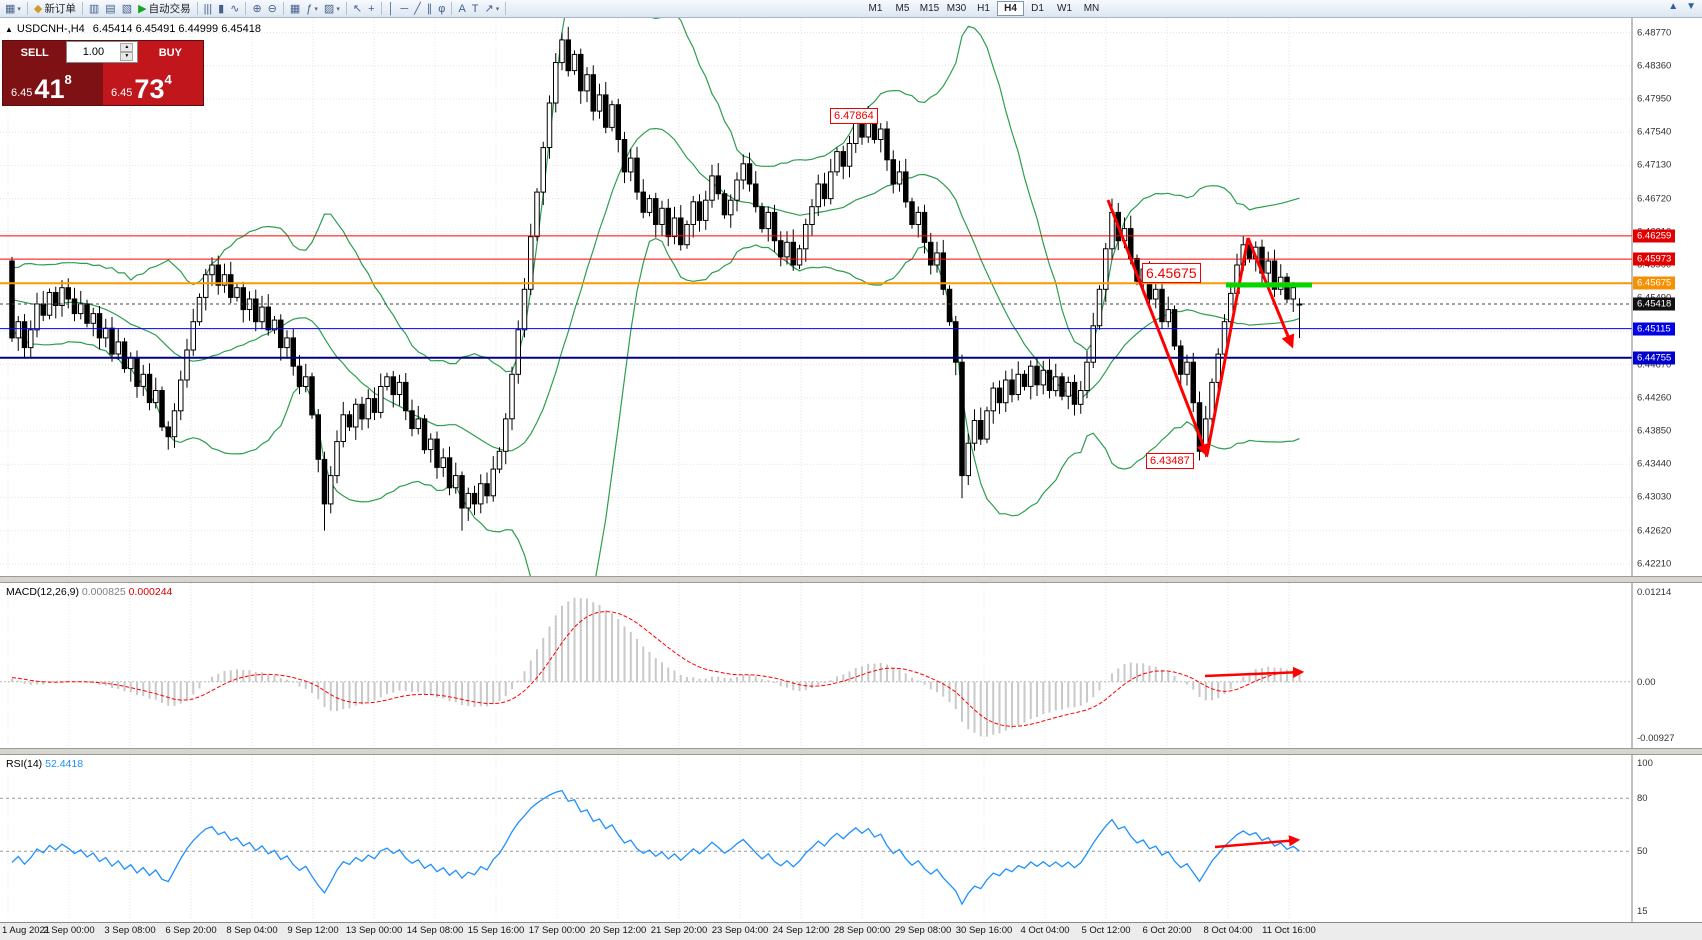 The image size is (1702, 940). I want to click on horizontal-line-button: ─, so click(404, 9).